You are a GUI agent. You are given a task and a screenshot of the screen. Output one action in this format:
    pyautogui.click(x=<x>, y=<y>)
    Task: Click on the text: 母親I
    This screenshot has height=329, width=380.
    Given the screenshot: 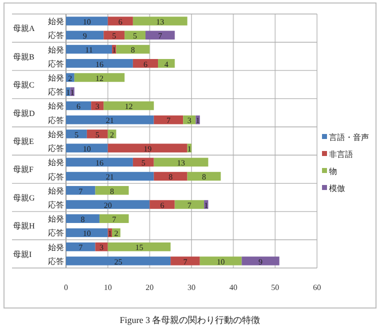 What is the action you would take?
    pyautogui.click(x=22, y=254)
    